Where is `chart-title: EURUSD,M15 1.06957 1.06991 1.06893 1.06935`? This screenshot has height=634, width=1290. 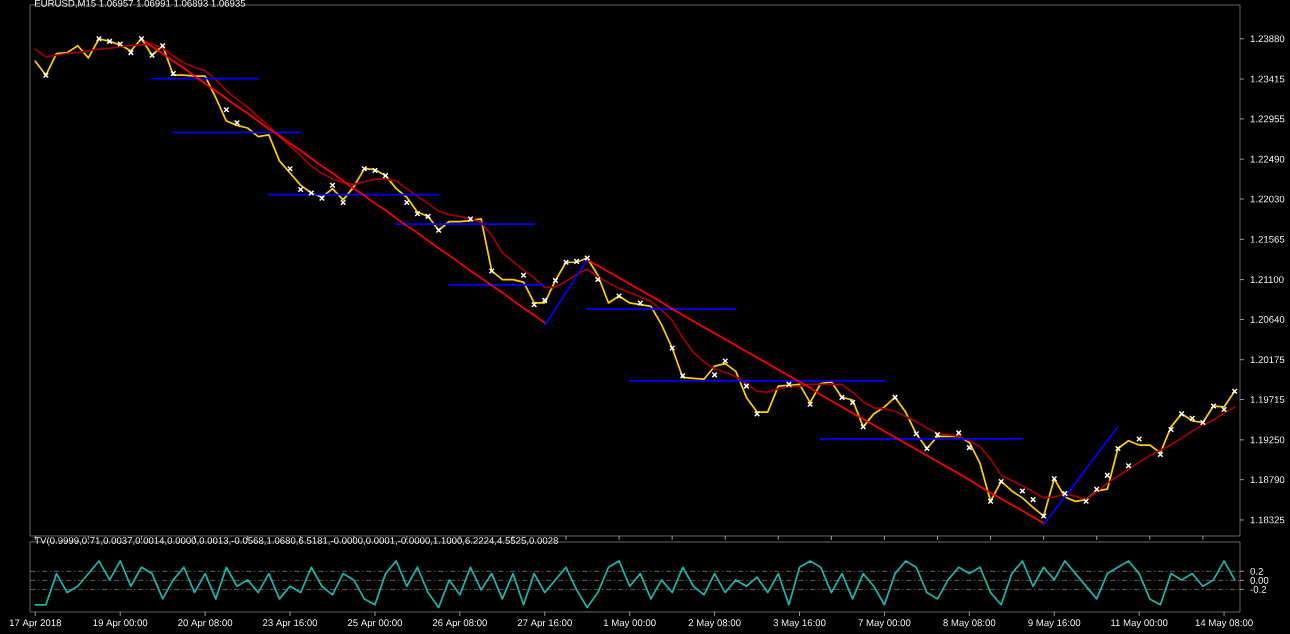
chart-title: EURUSD,M15 1.06957 1.06991 1.06893 1.06935 is located at coordinates (140, 4).